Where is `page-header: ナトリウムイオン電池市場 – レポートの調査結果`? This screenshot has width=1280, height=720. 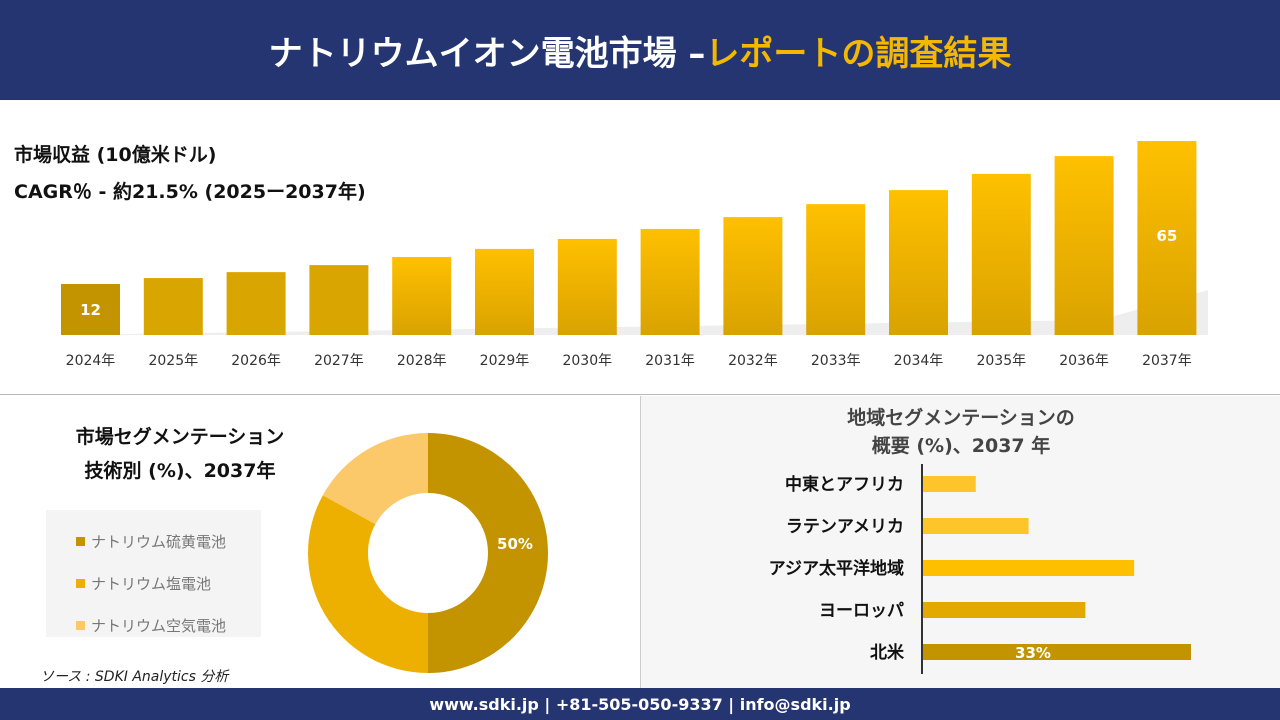 page-header: ナトリウムイオン電池市場 – レポートの調査結果 is located at coordinates (640, 50).